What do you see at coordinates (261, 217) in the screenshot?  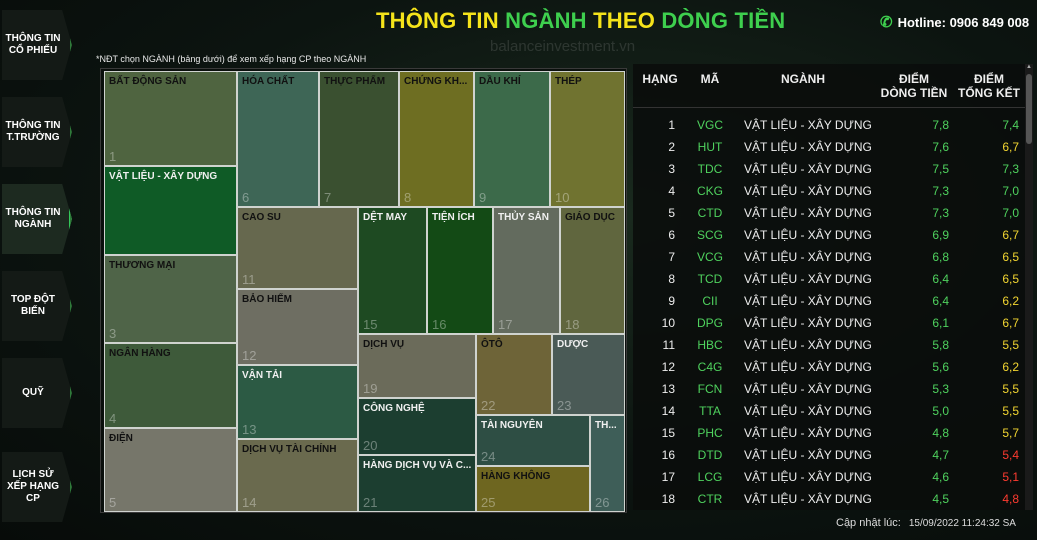 I see `tile-label: CAO SU` at bounding box center [261, 217].